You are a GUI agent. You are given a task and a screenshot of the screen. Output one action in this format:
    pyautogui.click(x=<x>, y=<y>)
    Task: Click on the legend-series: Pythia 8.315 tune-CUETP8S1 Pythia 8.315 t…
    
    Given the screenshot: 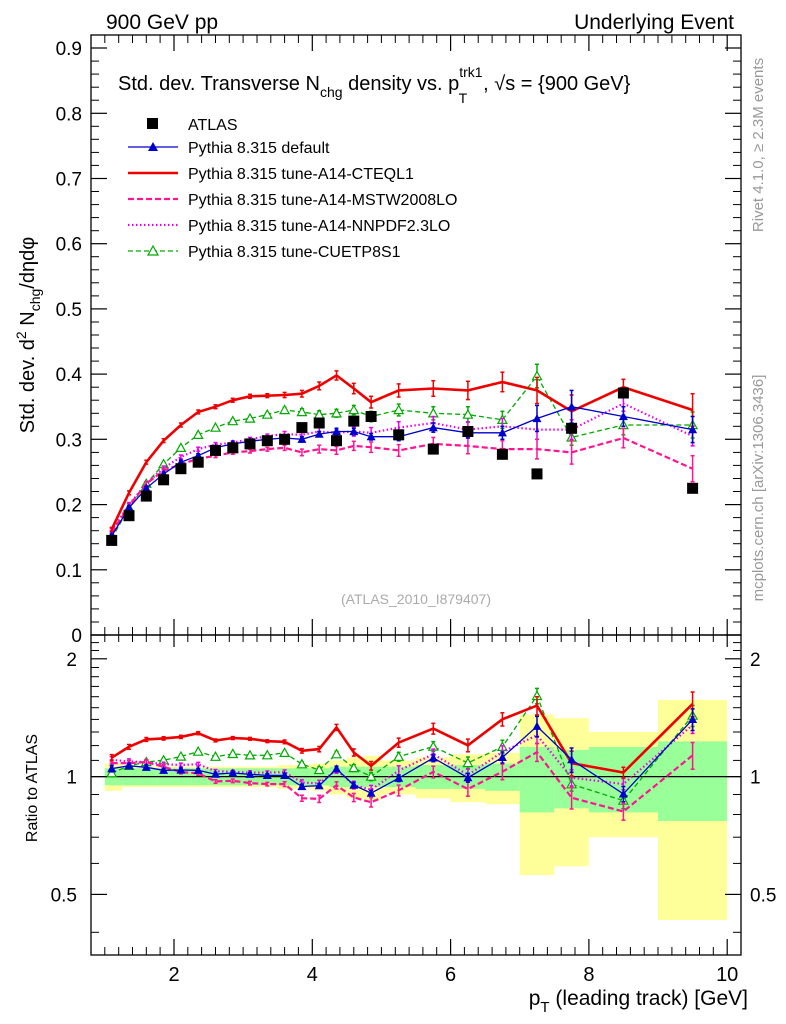 What is the action you would take?
    pyautogui.click(x=292, y=200)
    